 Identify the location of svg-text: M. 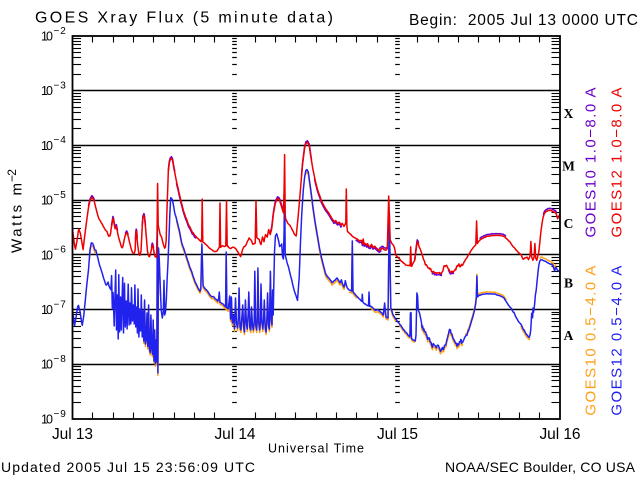
(568, 166).